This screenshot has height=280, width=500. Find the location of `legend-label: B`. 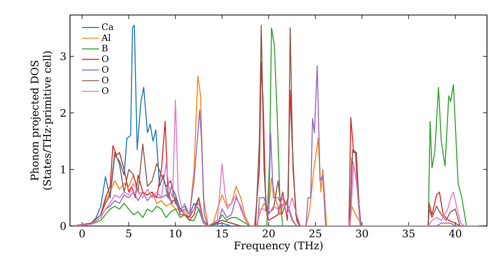

legend-label: B is located at coordinates (105, 48).